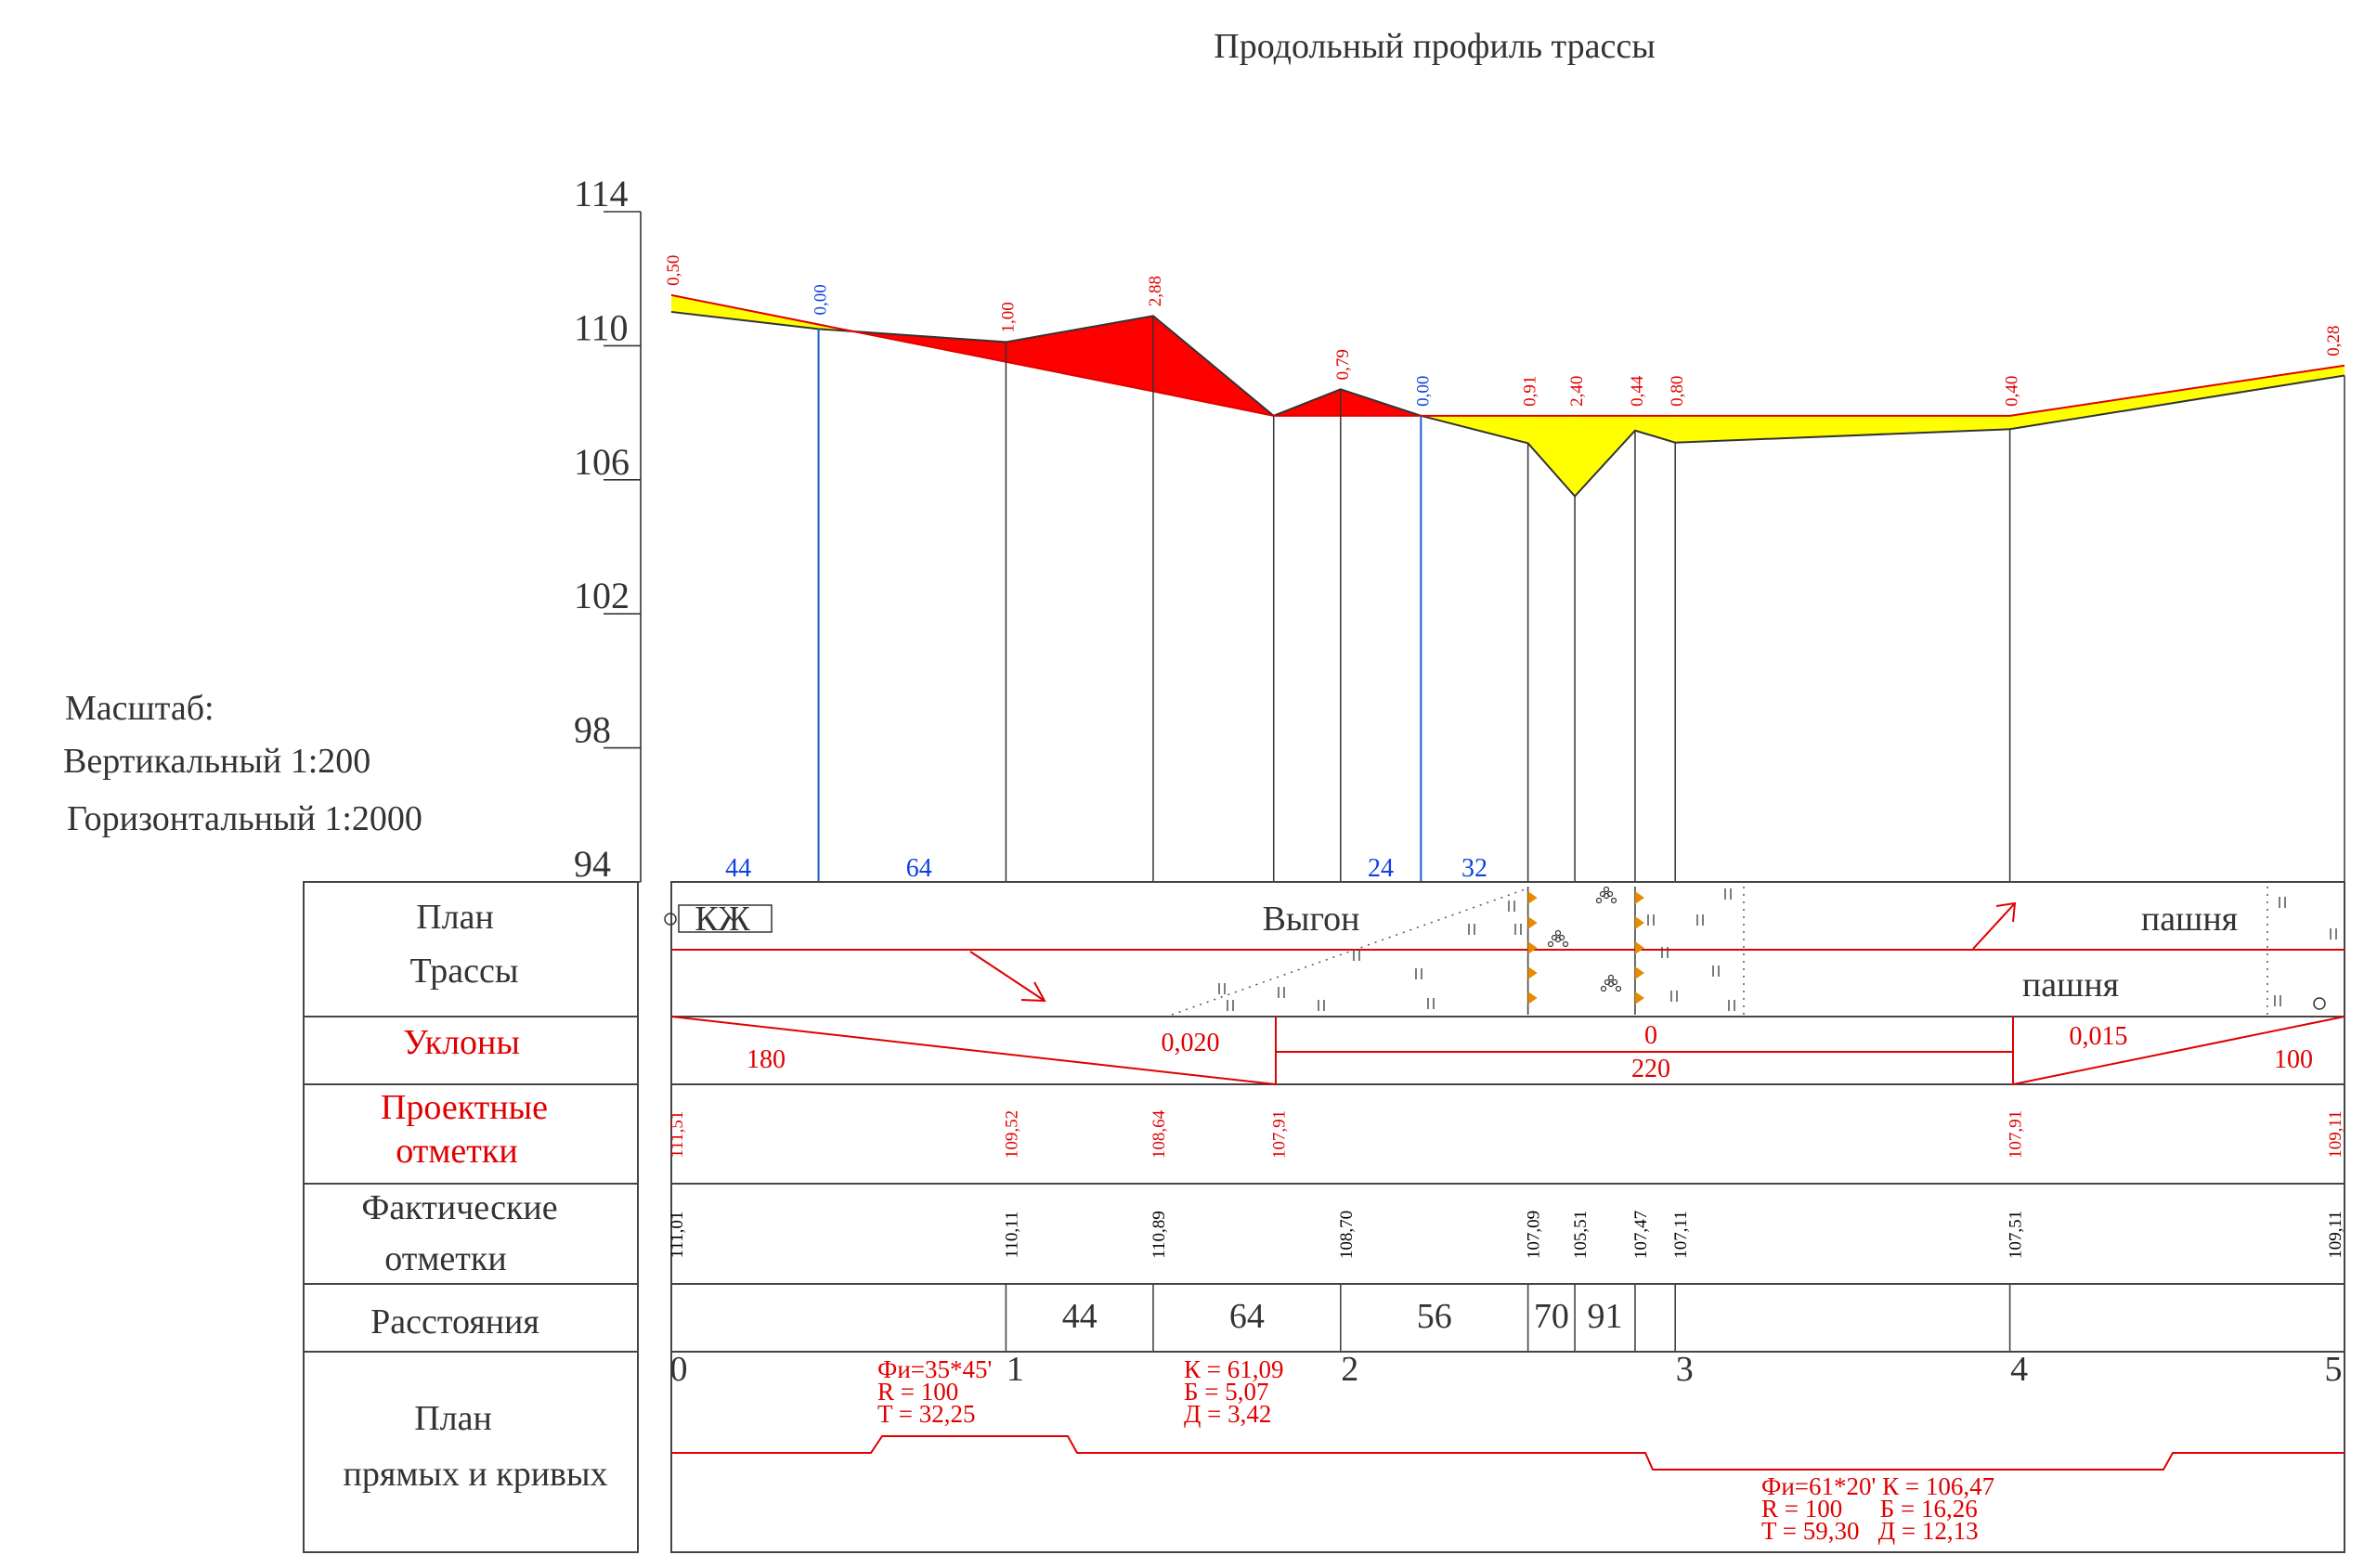 This screenshot has height=1568, width=2377. What do you see at coordinates (1226, 1392) in the screenshot?
I see `curve-1-b: Б = 5,07` at bounding box center [1226, 1392].